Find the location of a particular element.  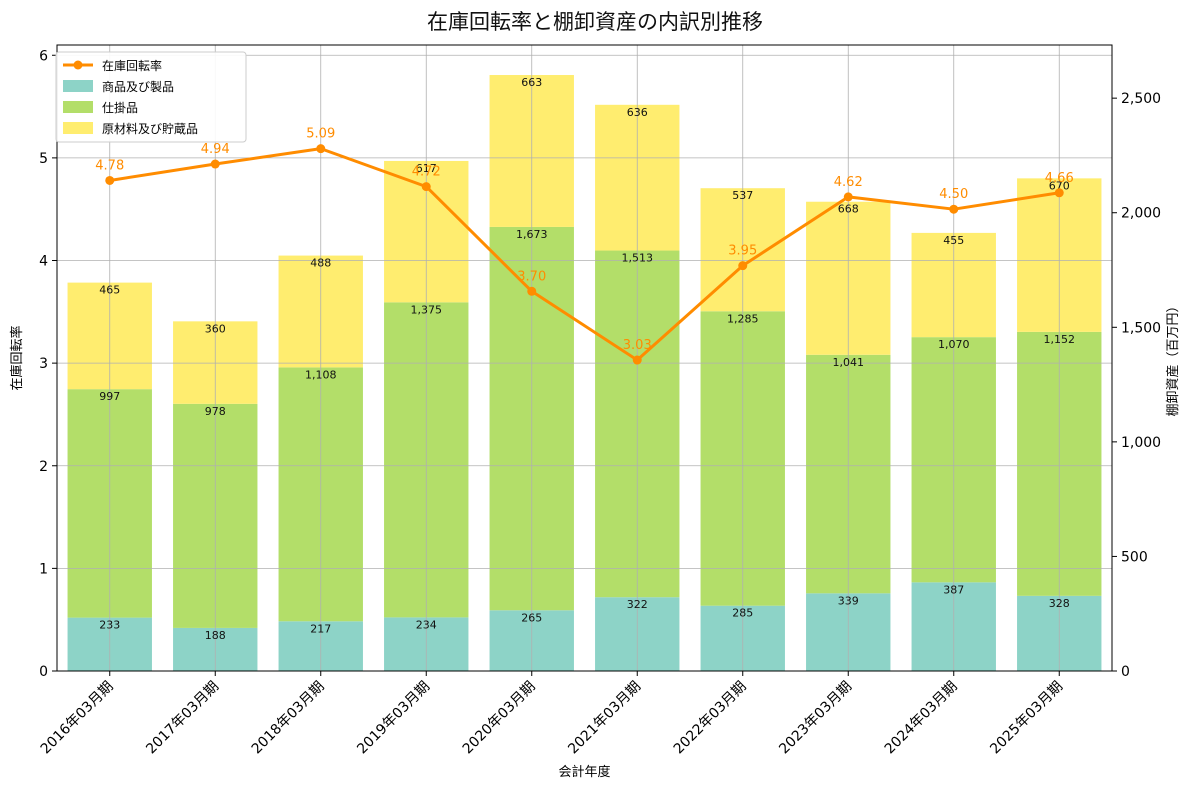

y-right-tick-0: 0 is located at coordinates (1125, 672).